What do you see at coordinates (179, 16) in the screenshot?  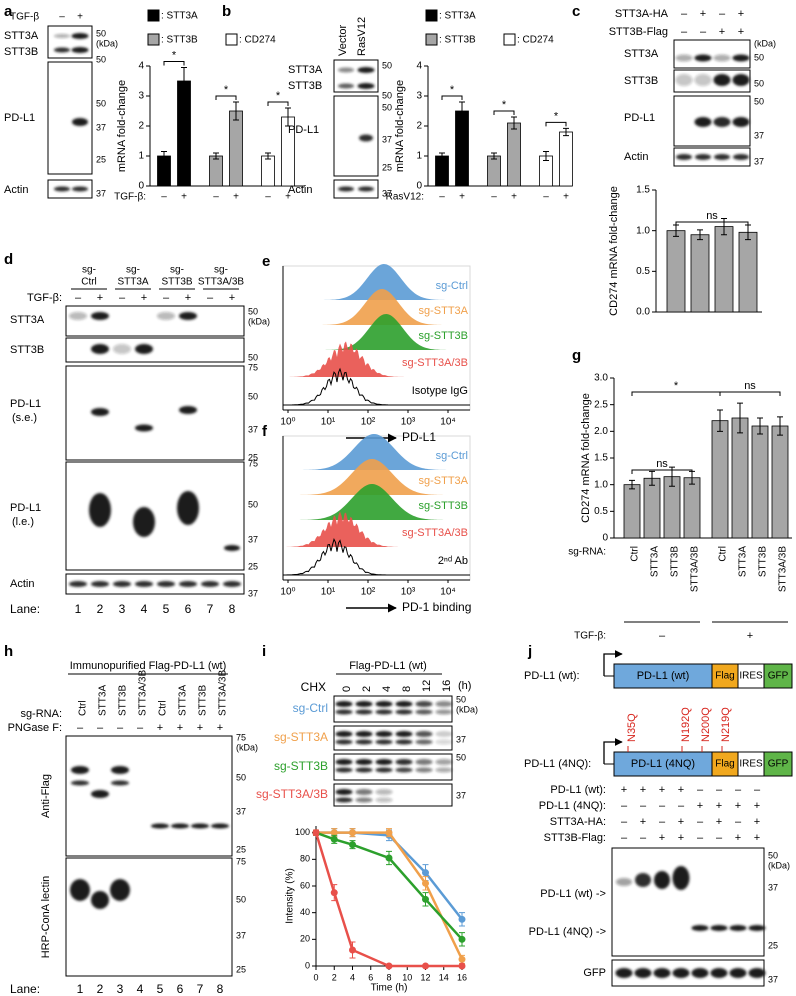 I see `legend-label: : STT3A` at bounding box center [179, 16].